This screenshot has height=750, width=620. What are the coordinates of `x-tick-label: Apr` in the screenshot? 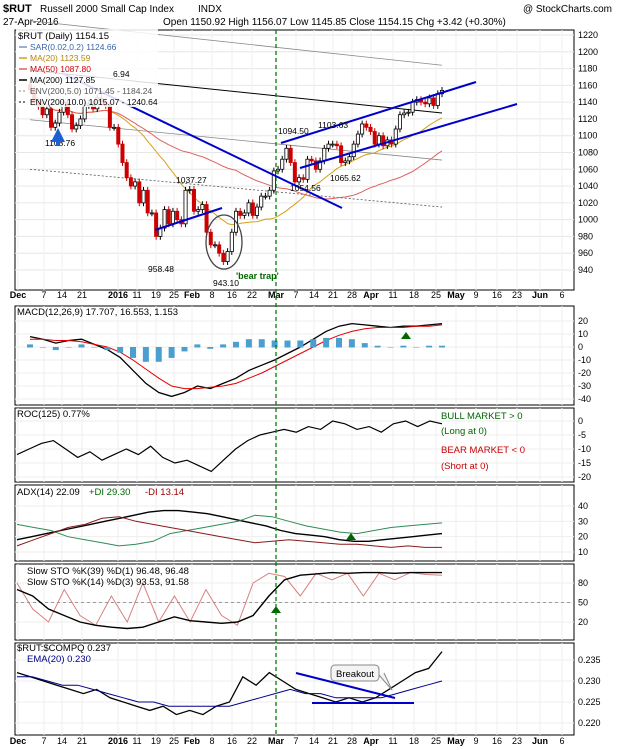 It's located at (371, 295).